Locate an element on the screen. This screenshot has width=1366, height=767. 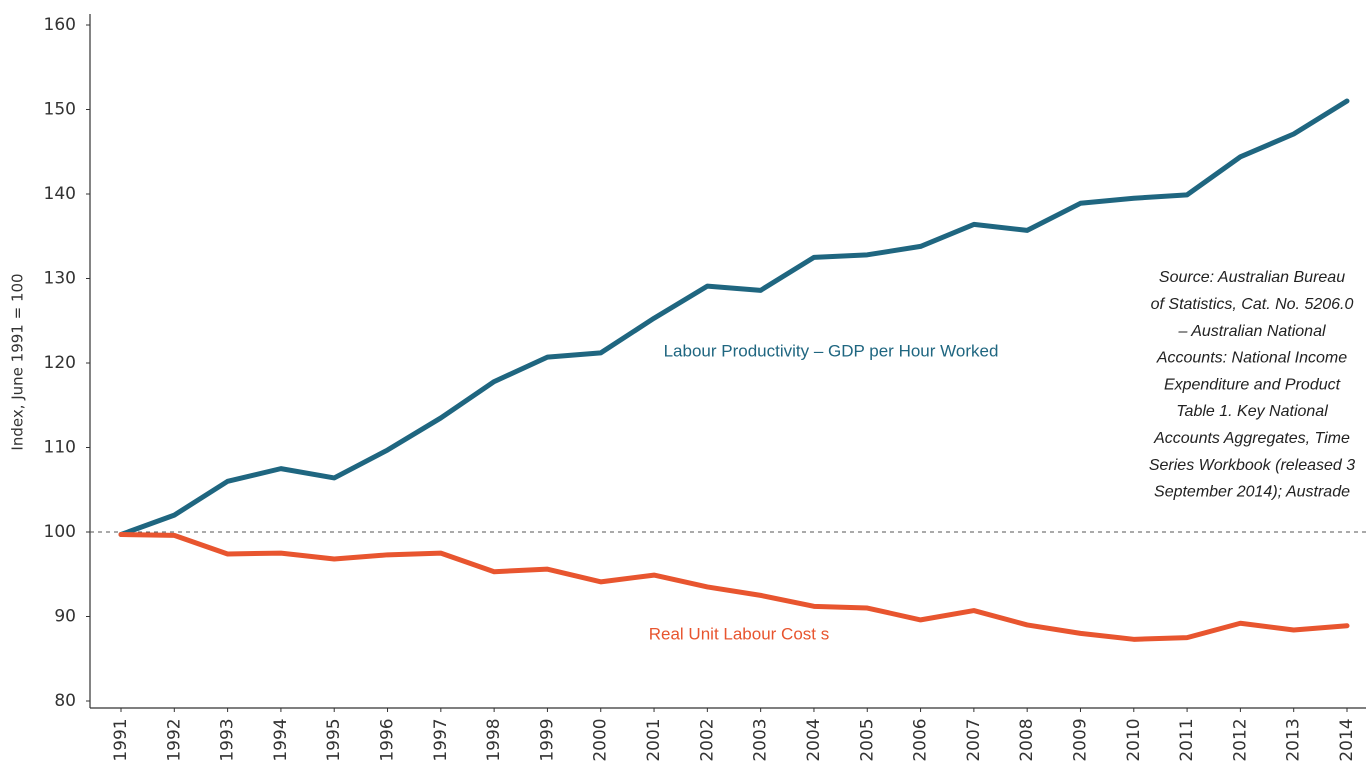
x-tick-label: 1993 is located at coordinates (228, 739).